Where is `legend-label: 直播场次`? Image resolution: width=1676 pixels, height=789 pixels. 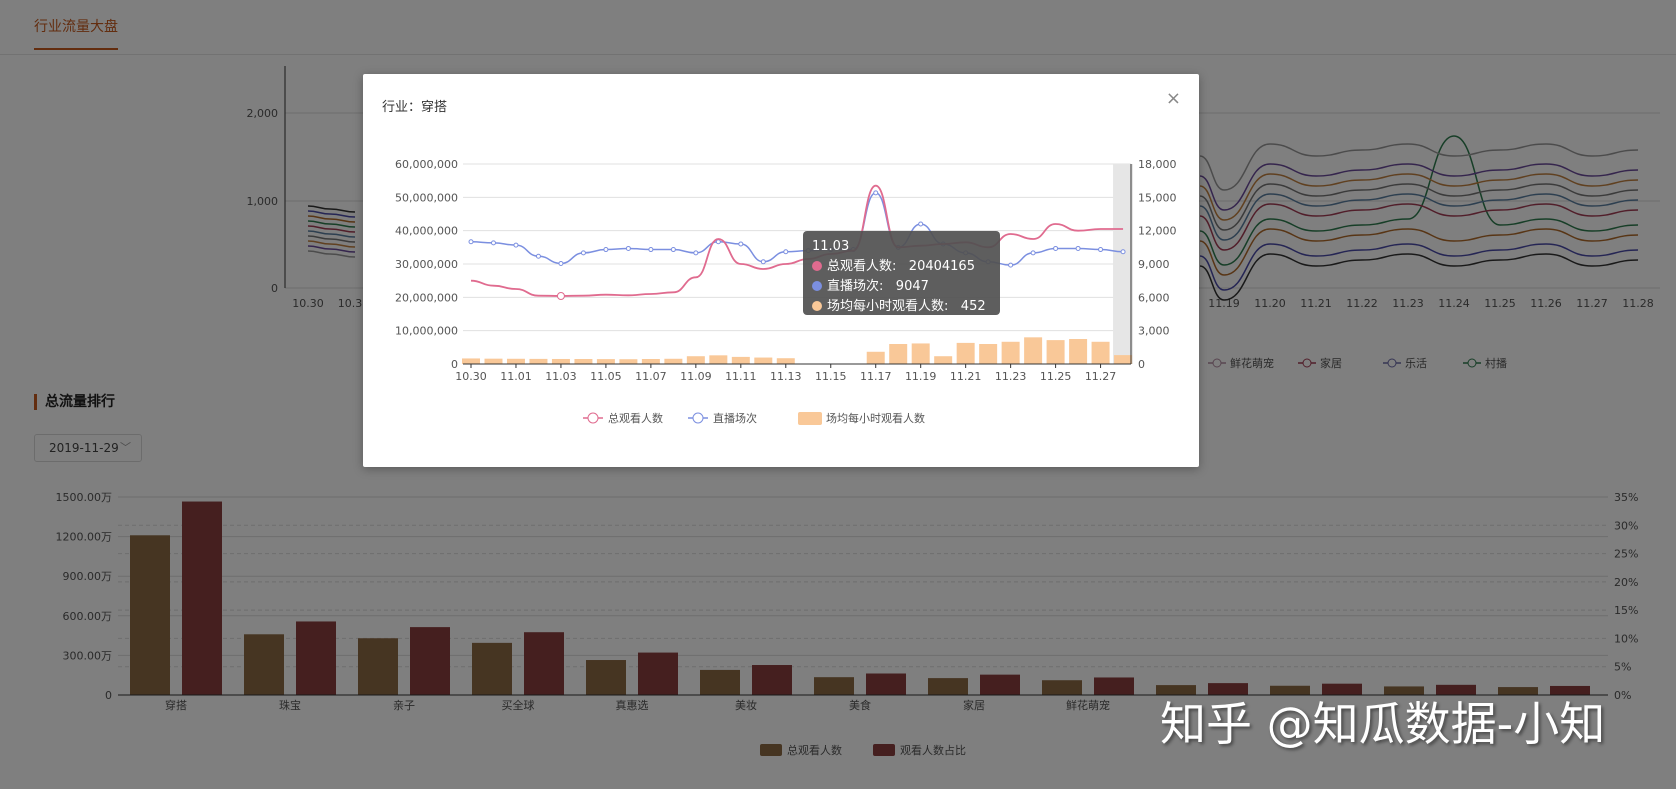 legend-label: 直播场次 is located at coordinates (735, 418).